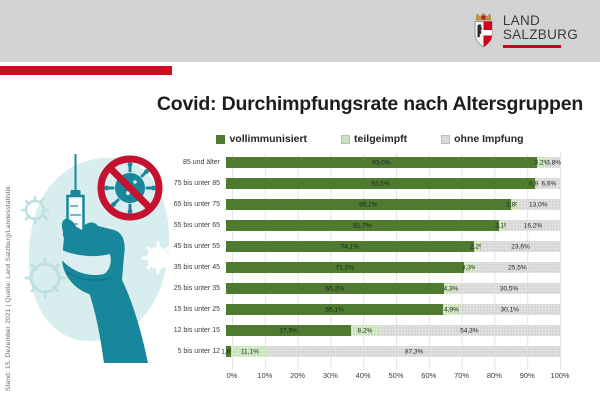  What do you see at coordinates (527, 375) in the screenshot?
I see `x-axis-tick: 90%` at bounding box center [527, 375].